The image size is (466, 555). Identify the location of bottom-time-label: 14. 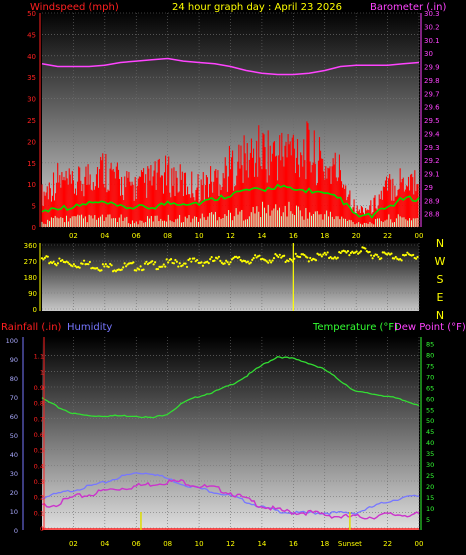
(261, 544).